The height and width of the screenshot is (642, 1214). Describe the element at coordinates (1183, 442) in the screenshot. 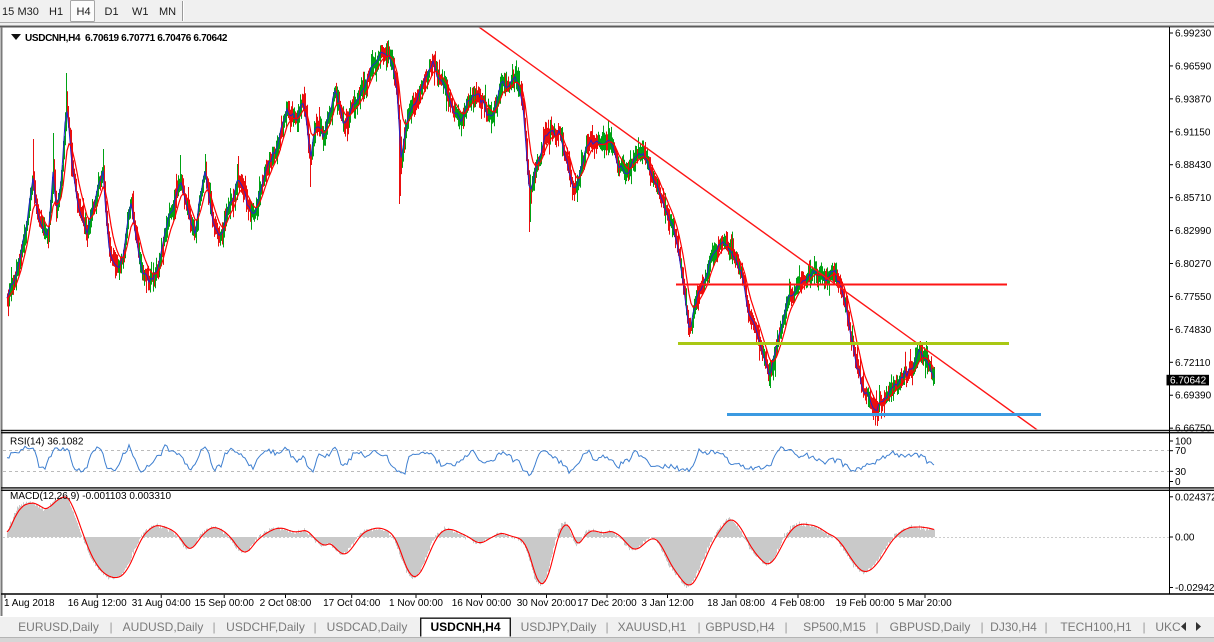

I see `svg-text: 100` at that location.